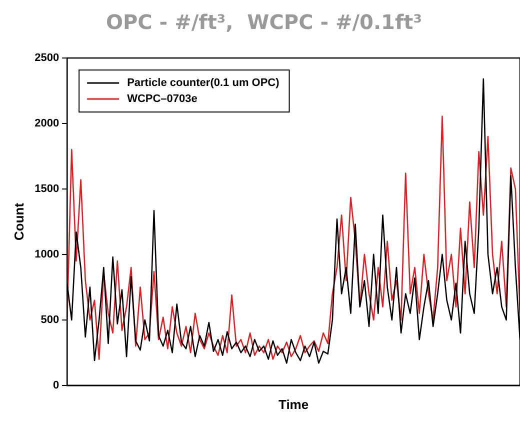 This screenshot has width=520, height=425. What do you see at coordinates (47, 58) in the screenshot?
I see `y-tick-label: 2500` at bounding box center [47, 58].